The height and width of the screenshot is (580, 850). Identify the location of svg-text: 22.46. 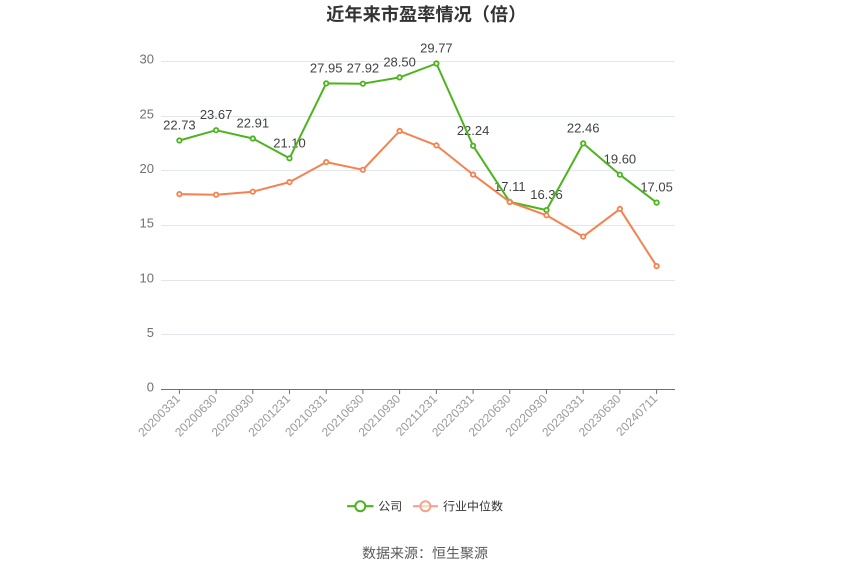
(583, 127).